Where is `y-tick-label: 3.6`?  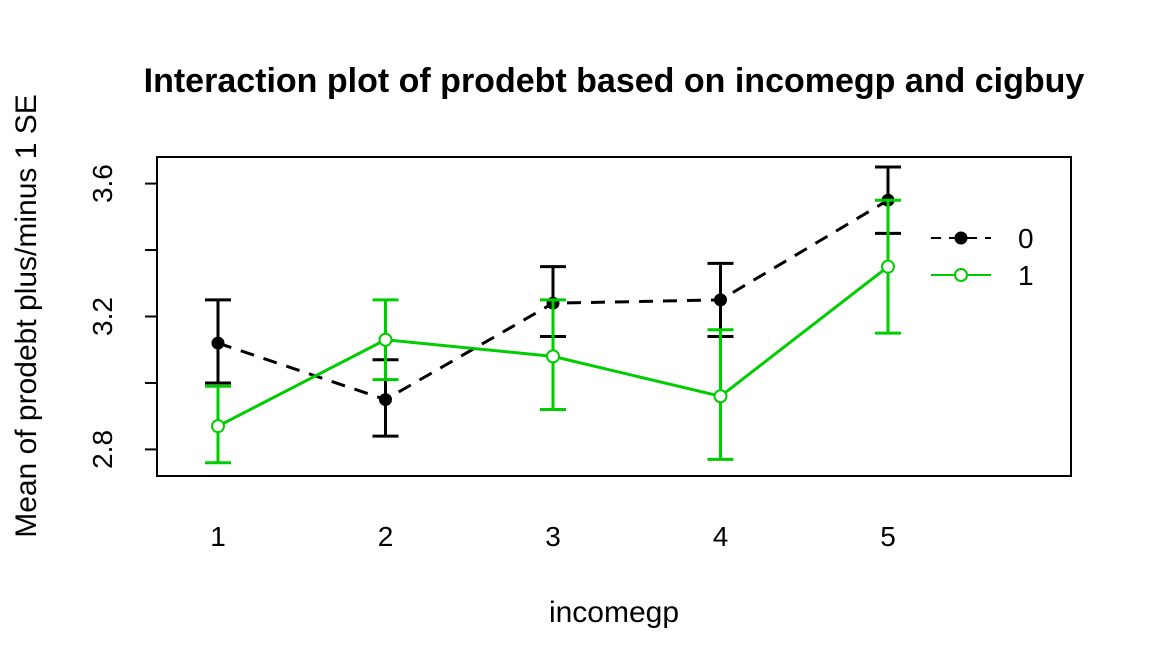
y-tick-label: 3.6 is located at coordinates (102, 183).